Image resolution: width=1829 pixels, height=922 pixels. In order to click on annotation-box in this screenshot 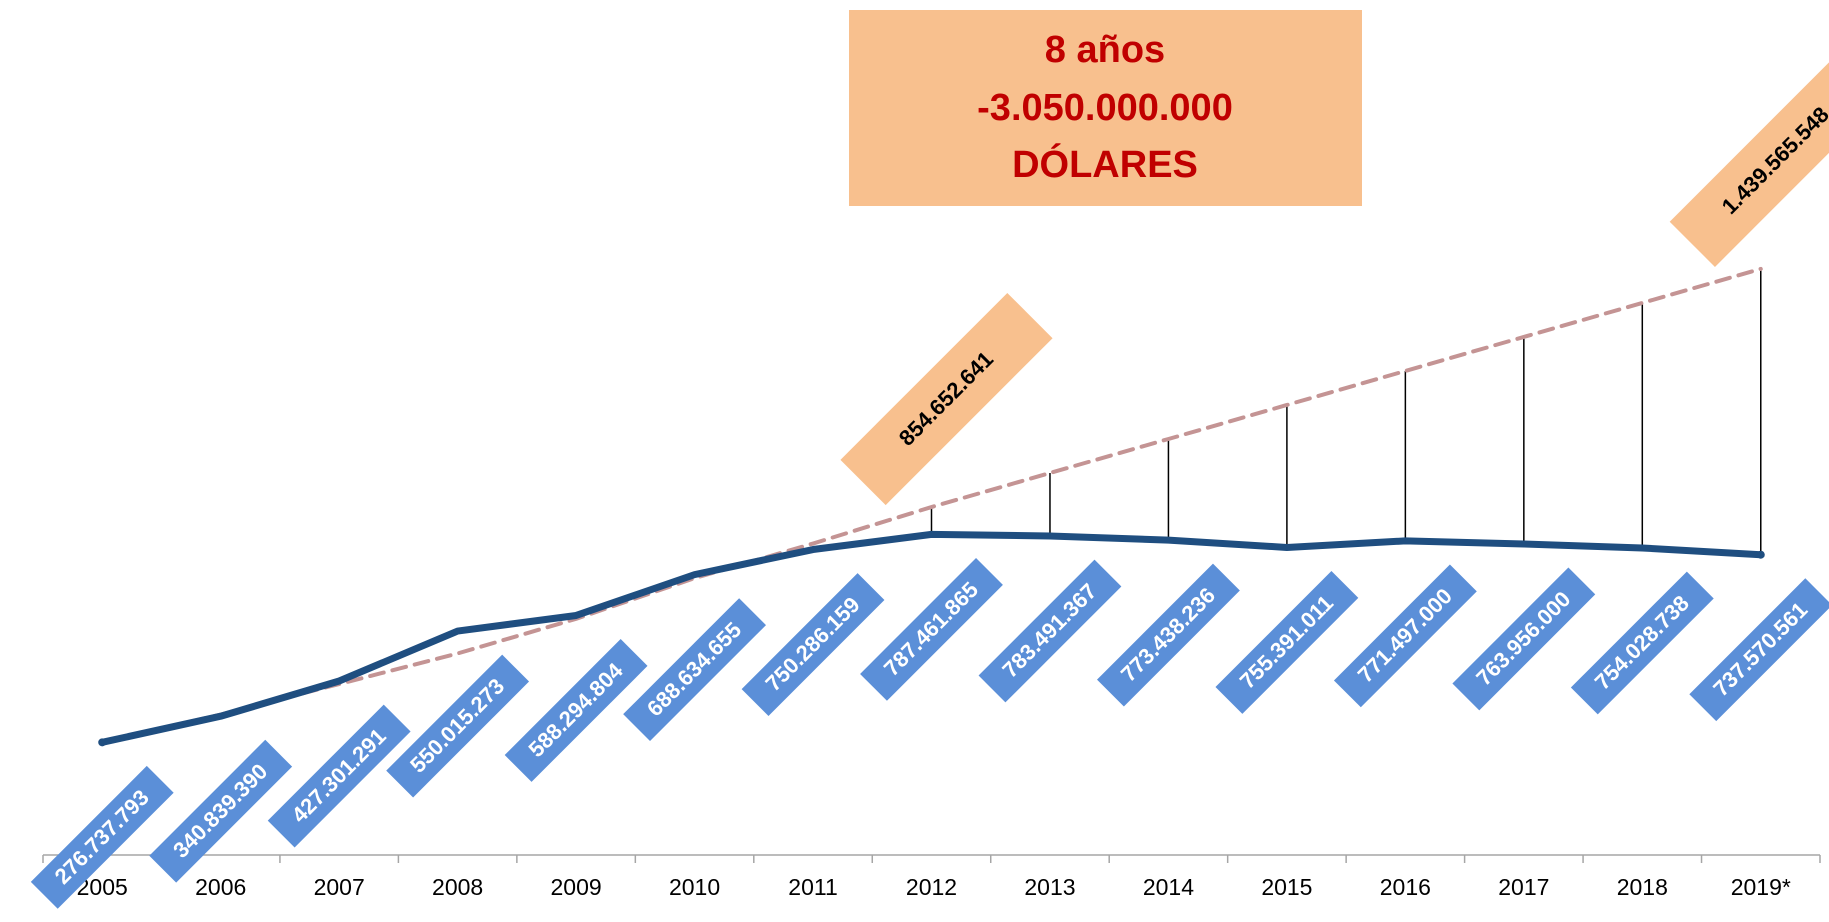, I will do `click(1105, 108)`.